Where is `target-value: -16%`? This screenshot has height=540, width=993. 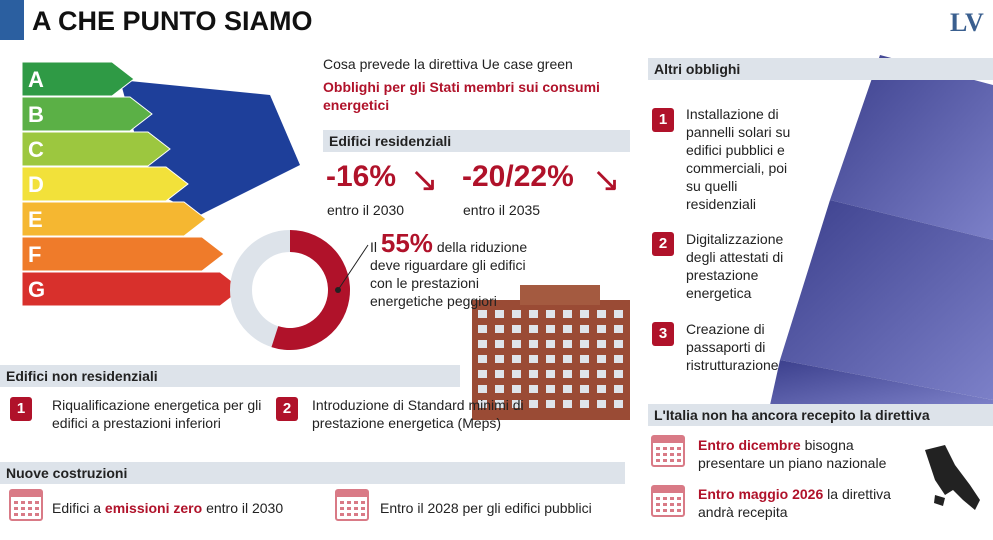
target-value: -16% is located at coordinates (361, 176).